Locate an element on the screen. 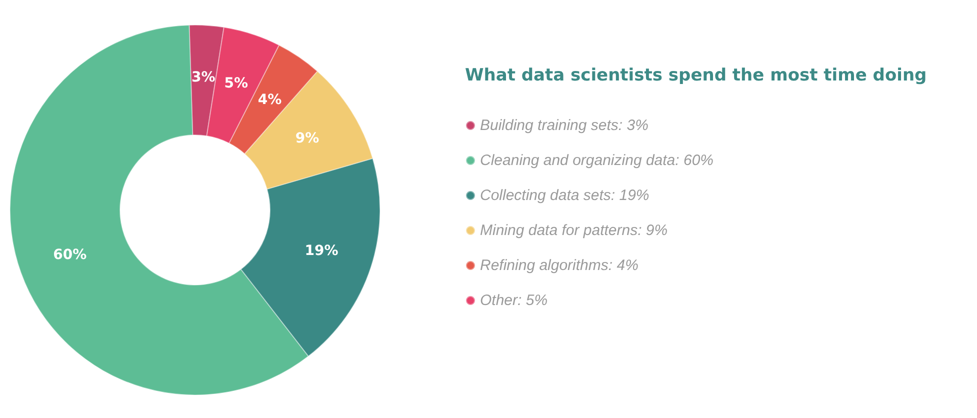 This screenshot has width=977, height=418. legend-label: Refining algorithms: 4% is located at coordinates (559, 265).